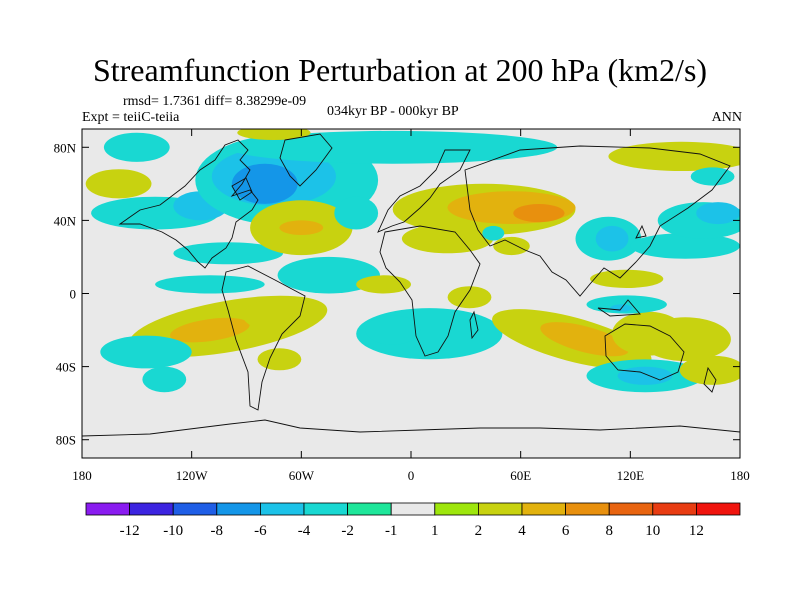 The width and height of the screenshot is (800, 600). I want to click on coast-australia, so click(644, 352).